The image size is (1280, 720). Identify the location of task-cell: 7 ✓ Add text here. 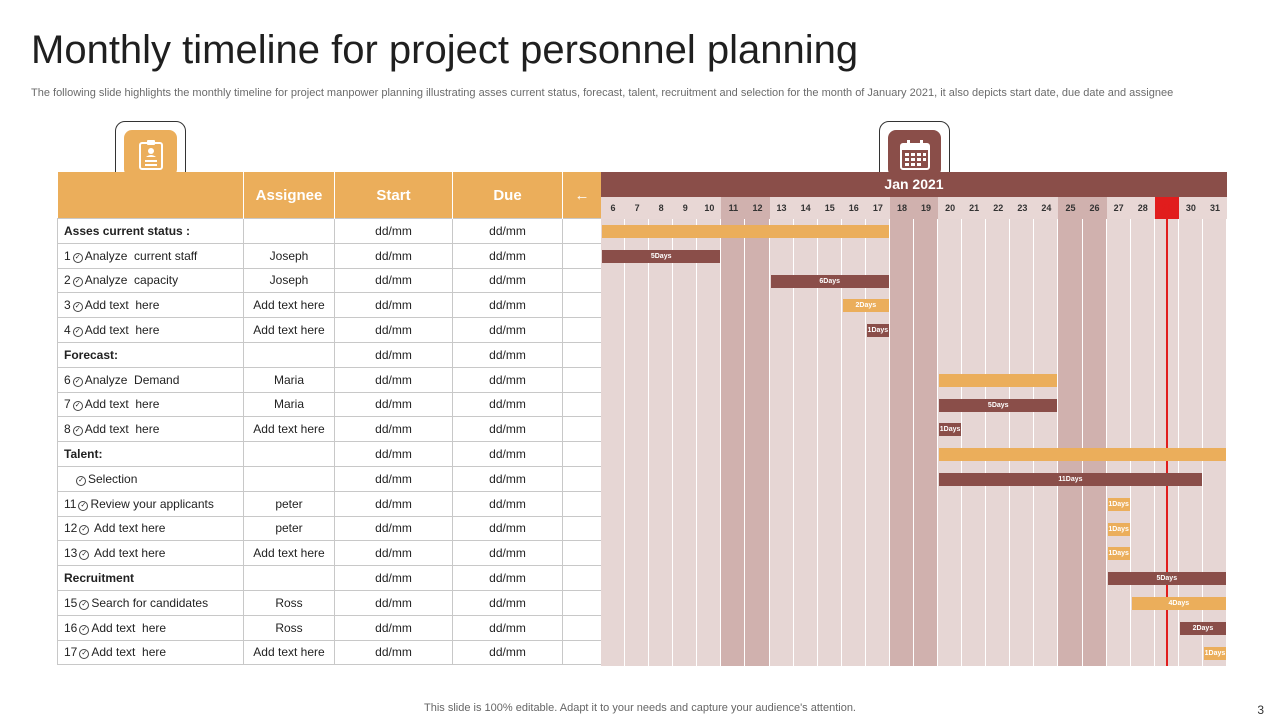
(150, 404).